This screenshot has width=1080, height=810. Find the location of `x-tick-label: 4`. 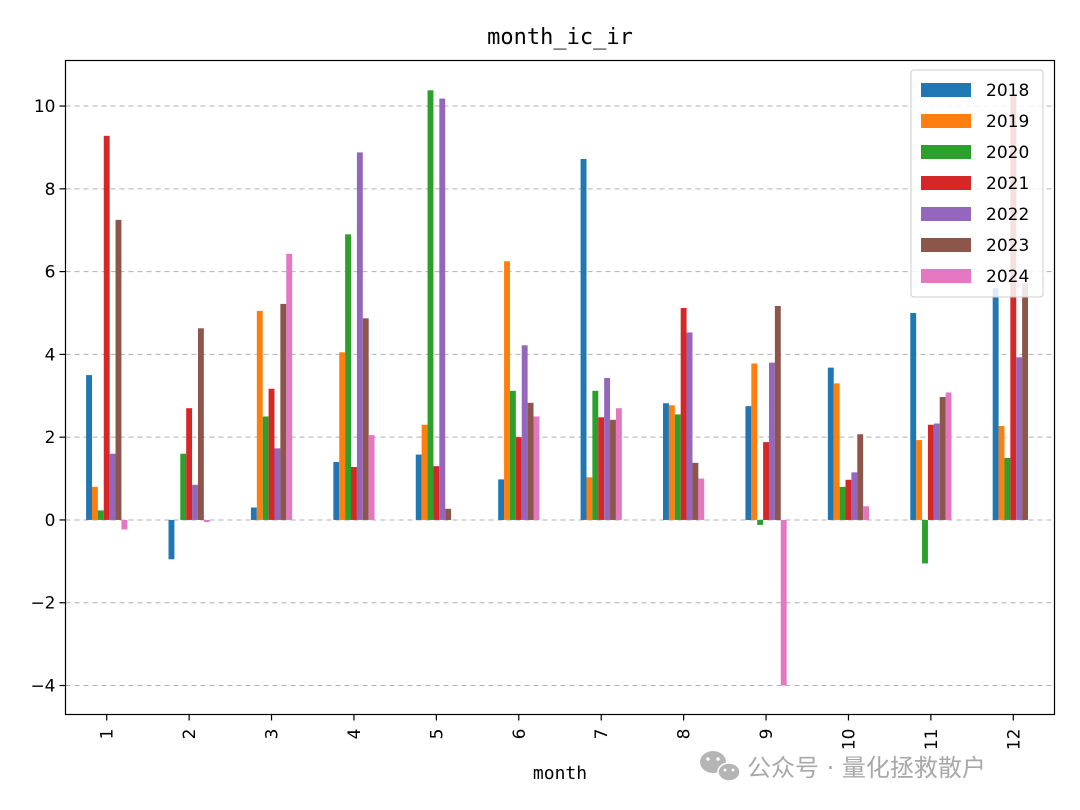

x-tick-label: 4 is located at coordinates (355, 734).